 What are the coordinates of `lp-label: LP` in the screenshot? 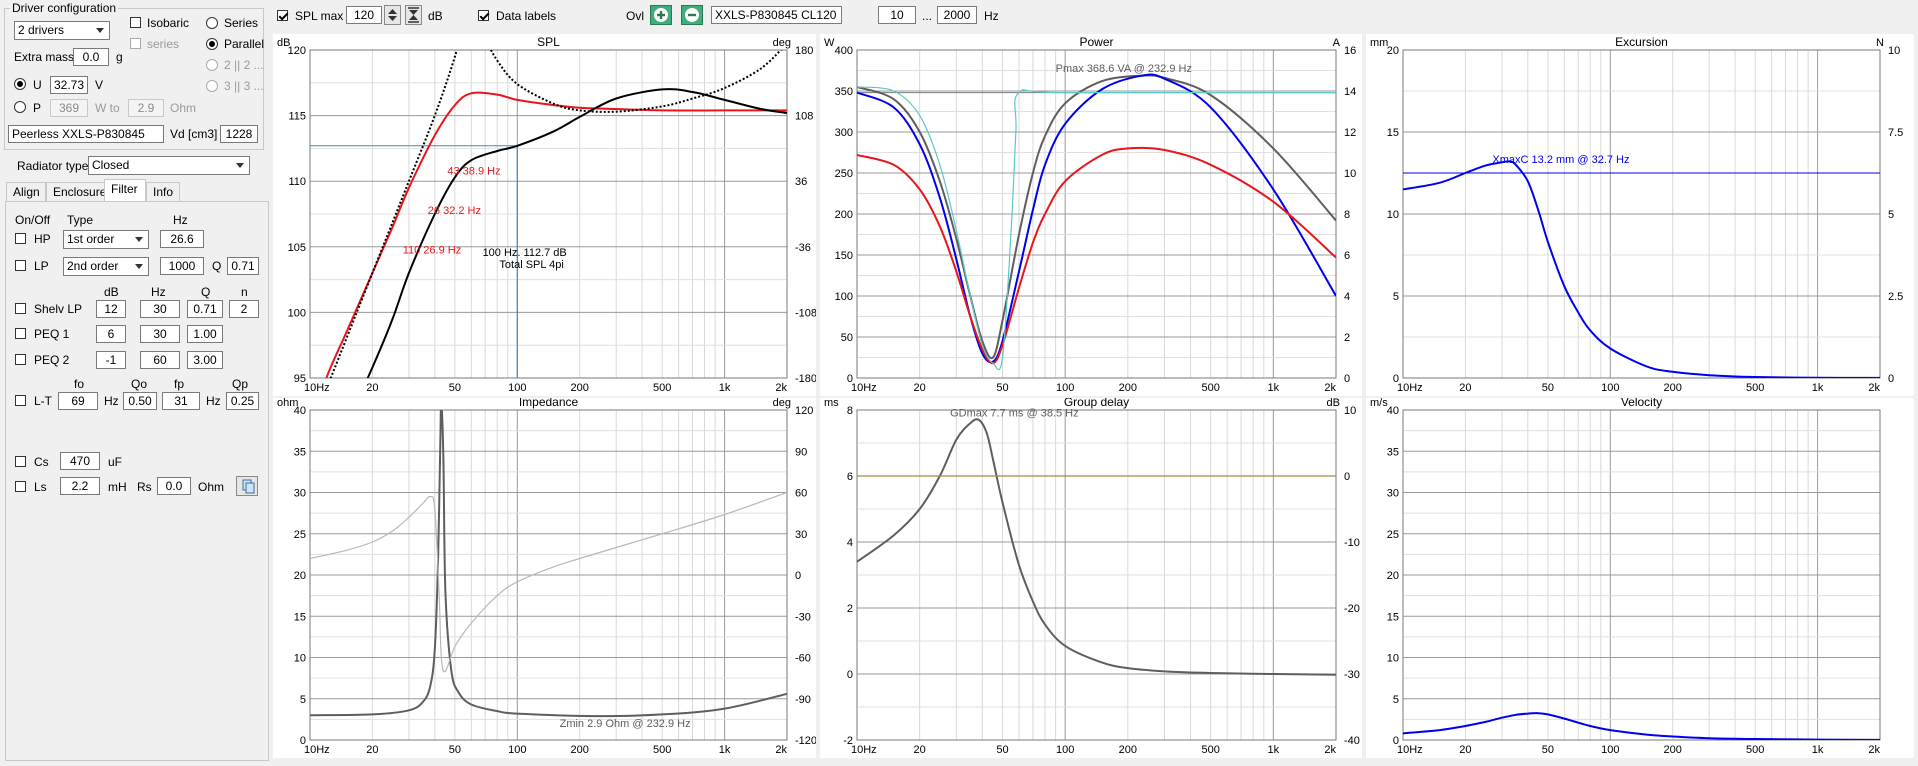 It's located at (41, 266).